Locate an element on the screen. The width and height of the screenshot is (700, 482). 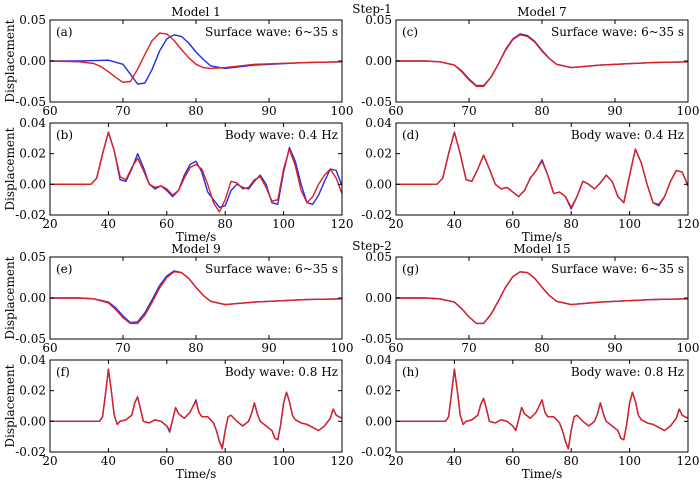
panel-d-frame is located at coordinates (542, 169).